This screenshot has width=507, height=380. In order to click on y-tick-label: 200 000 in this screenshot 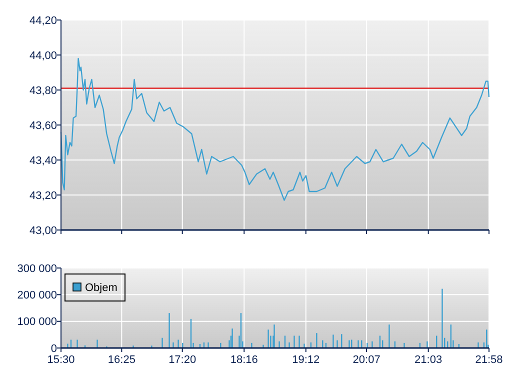, I will do `click(37, 296)`.